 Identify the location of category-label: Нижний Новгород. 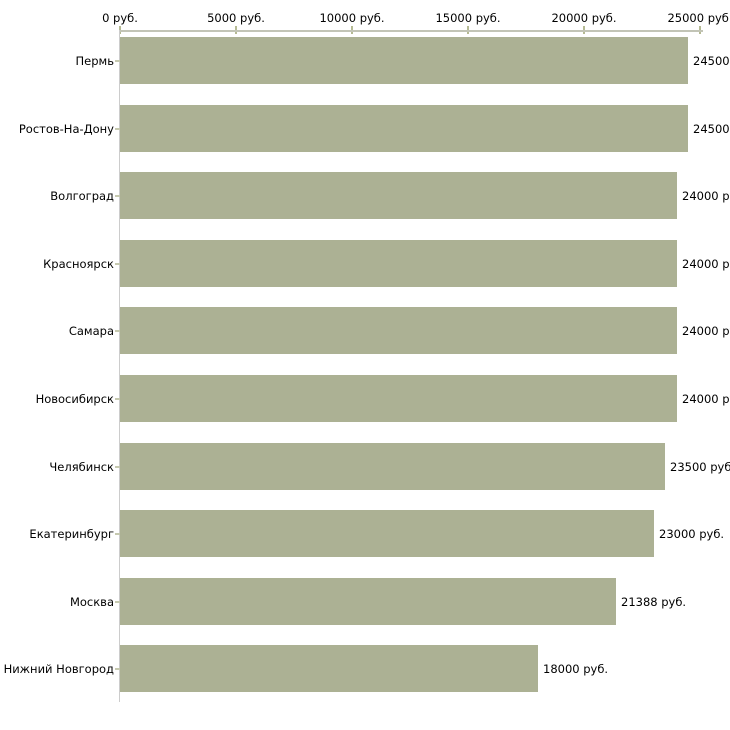
(58, 668).